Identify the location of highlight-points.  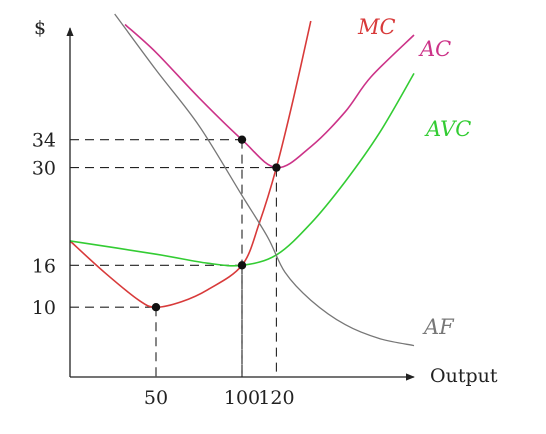
(216, 223).